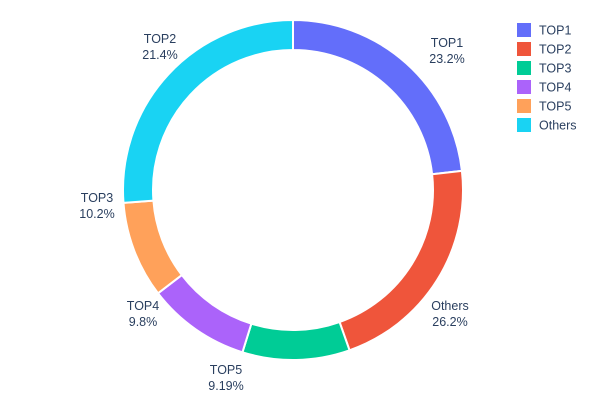 Image resolution: width=600 pixels, height=400 pixels. What do you see at coordinates (226, 370) in the screenshot?
I see `slice-label-name: TOP5` at bounding box center [226, 370].